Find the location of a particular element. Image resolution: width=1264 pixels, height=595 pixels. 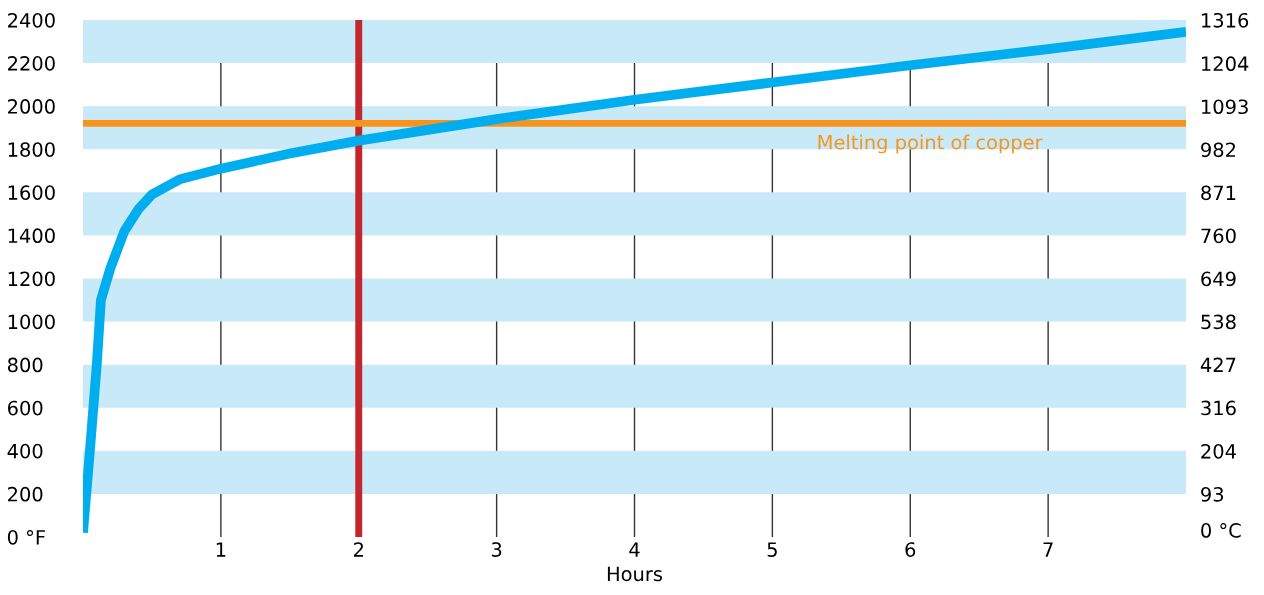

x-tick-label: 2 is located at coordinates (358, 549).